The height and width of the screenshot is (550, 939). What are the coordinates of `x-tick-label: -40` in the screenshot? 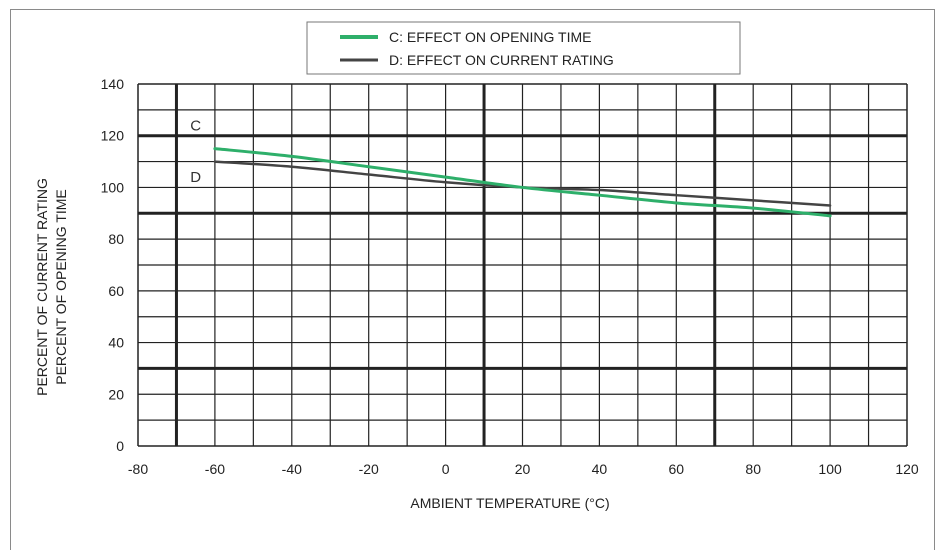 It's located at (292, 469).